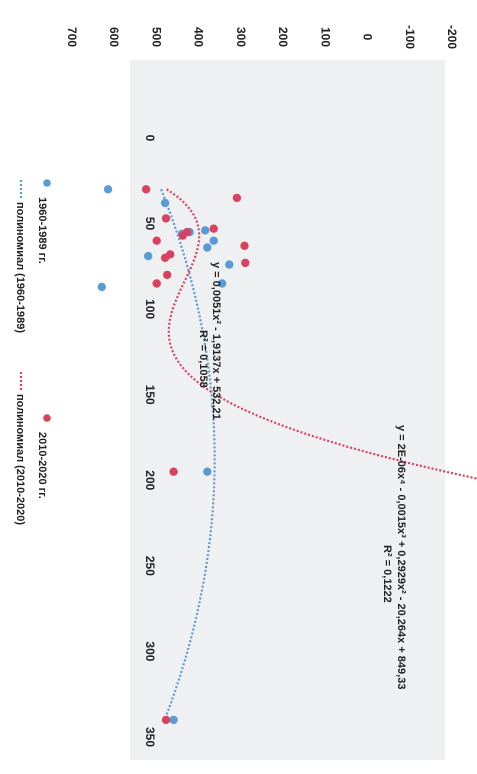 Image resolution: width=477 pixels, height=774 pixels. Describe the element at coordinates (20, 267) in the screenshot. I see `legend-label-trend-1: полиномиал (1960-1989)` at that location.